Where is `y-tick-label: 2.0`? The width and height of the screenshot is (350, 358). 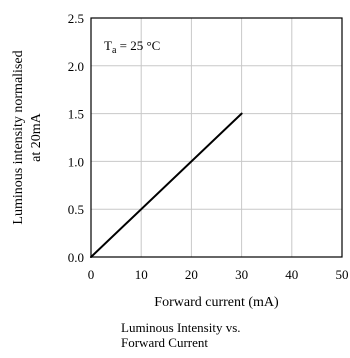 y-tick-label: 2.0 is located at coordinates (76, 66).